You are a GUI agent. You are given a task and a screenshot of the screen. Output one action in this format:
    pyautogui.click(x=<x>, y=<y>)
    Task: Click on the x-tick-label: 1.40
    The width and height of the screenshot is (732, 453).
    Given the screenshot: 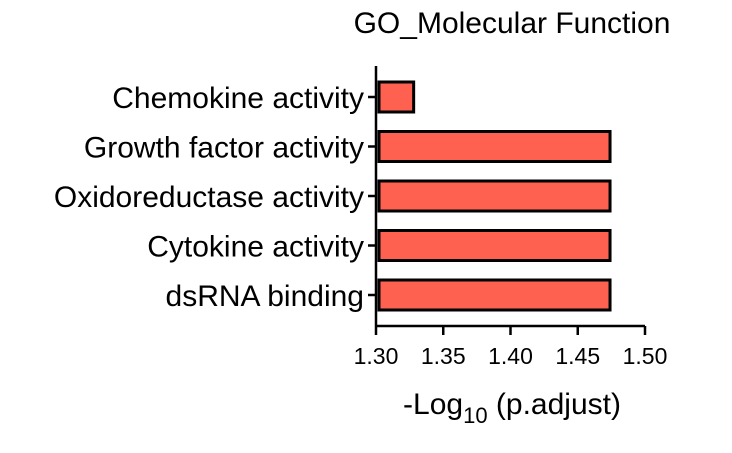 What is the action you would take?
    pyautogui.click(x=510, y=356)
    